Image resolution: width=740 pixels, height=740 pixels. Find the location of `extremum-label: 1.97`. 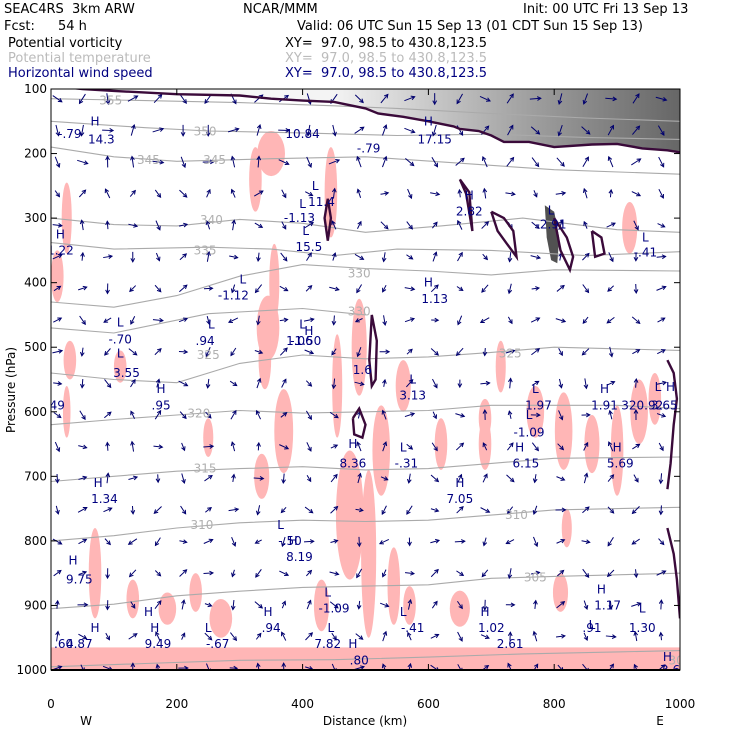

extremum-label: 1.97 is located at coordinates (538, 405).